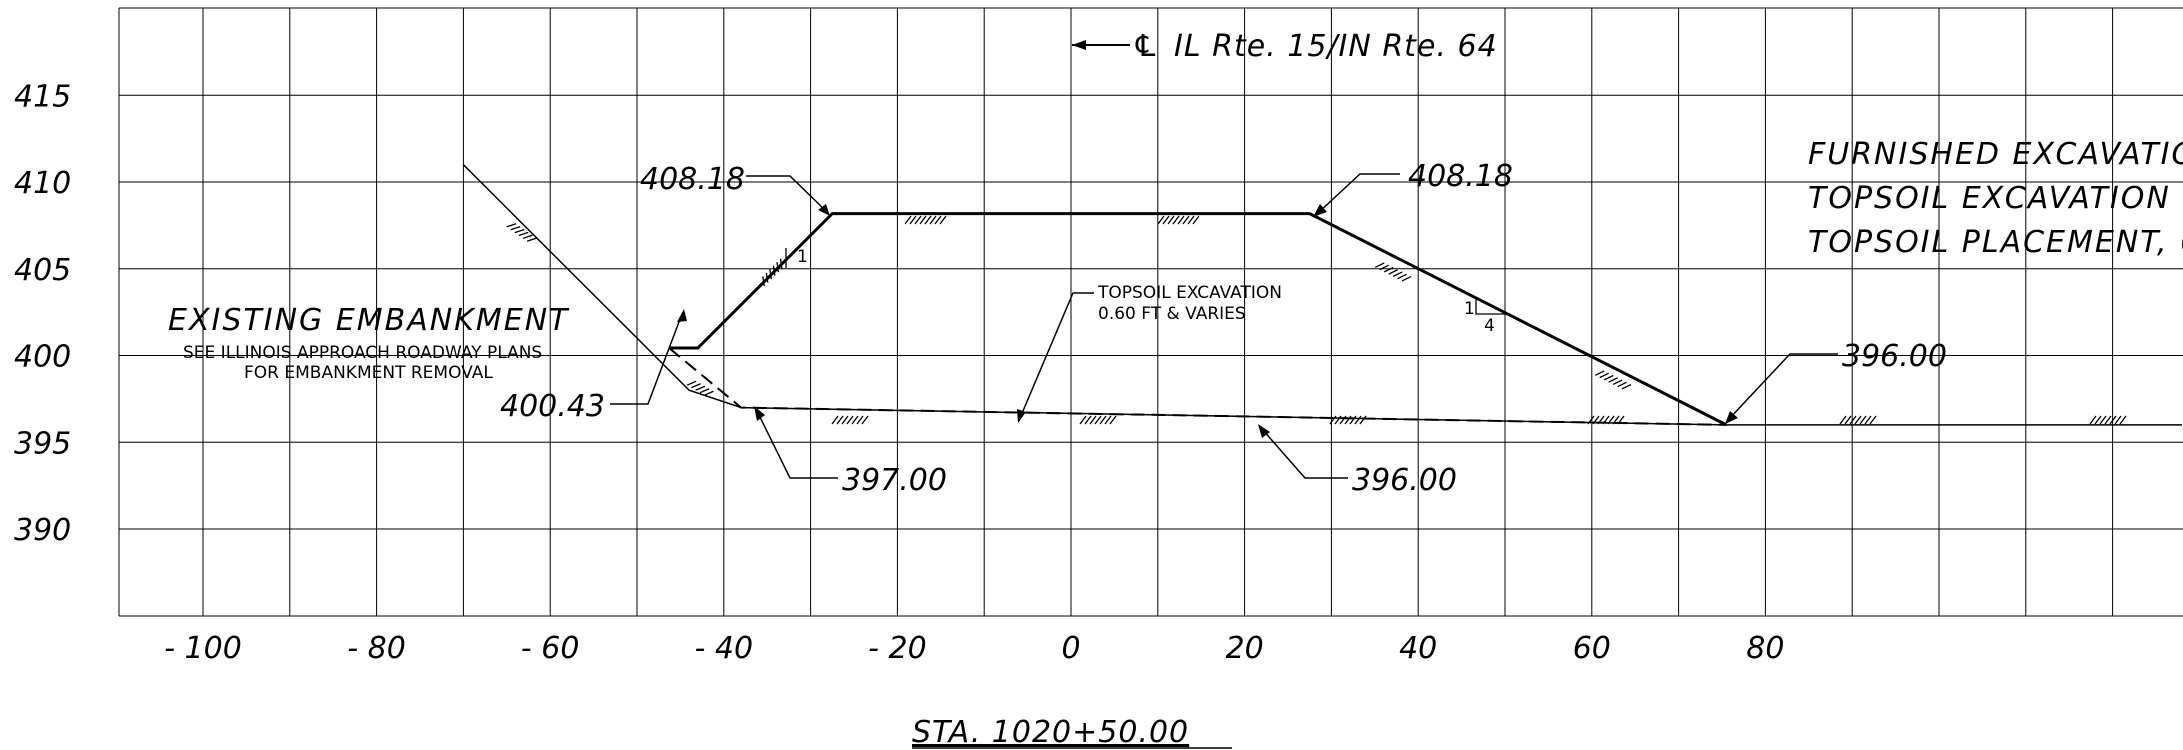  What do you see at coordinates (1781, 388) in the screenshot?
I see `elev-callout-396-right` at bounding box center [1781, 388].